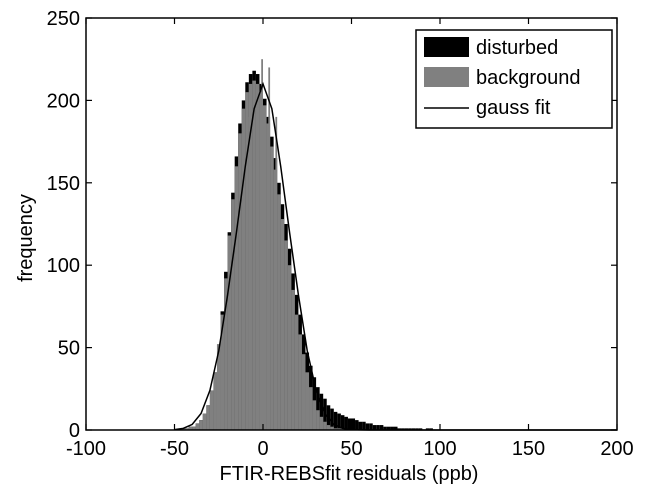 This screenshot has width=645, height=489. I want to click on x-axis-label: FTIR-REBSfit residuals (ppb), so click(349, 474).